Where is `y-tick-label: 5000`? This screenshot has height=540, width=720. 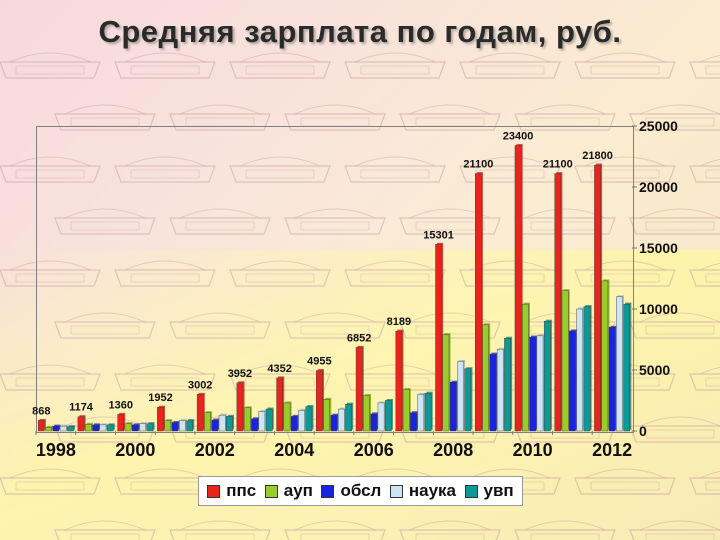 y-tick-label: 5000 is located at coordinates (654, 370).